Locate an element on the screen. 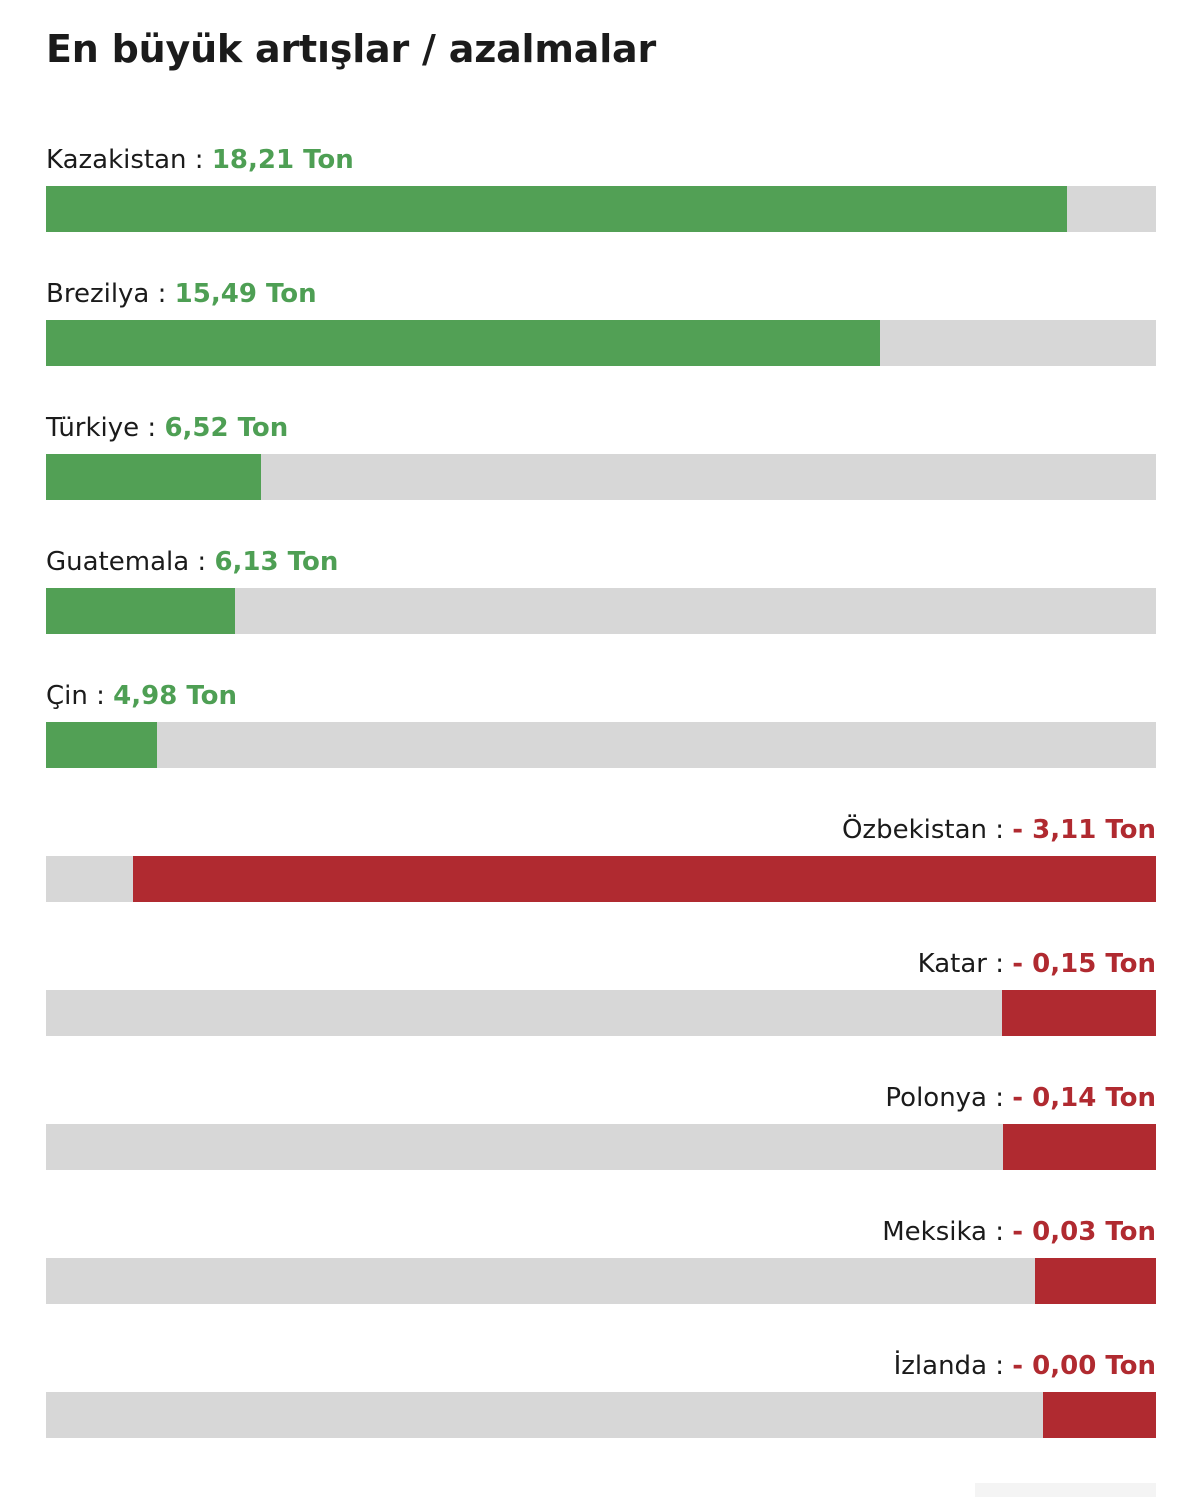 Image resolution: width=1200 pixels, height=1497 pixels. bar-row-label: Guatemala : 6,13 Ton is located at coordinates (601, 562).